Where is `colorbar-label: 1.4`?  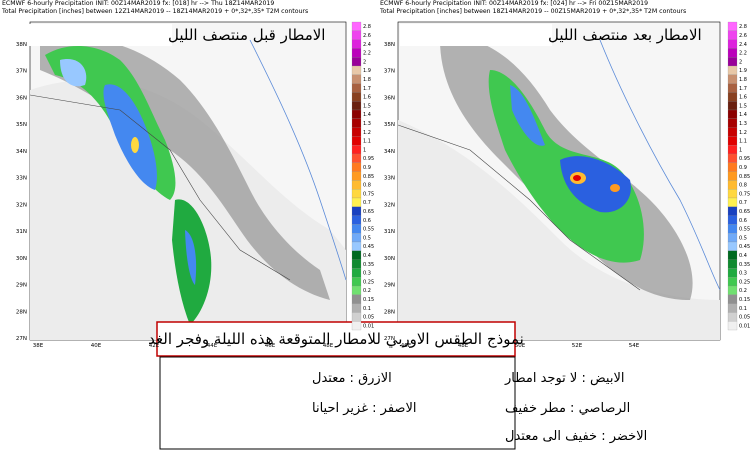
colorbar-label: 1.4 is located at coordinates (367, 115).